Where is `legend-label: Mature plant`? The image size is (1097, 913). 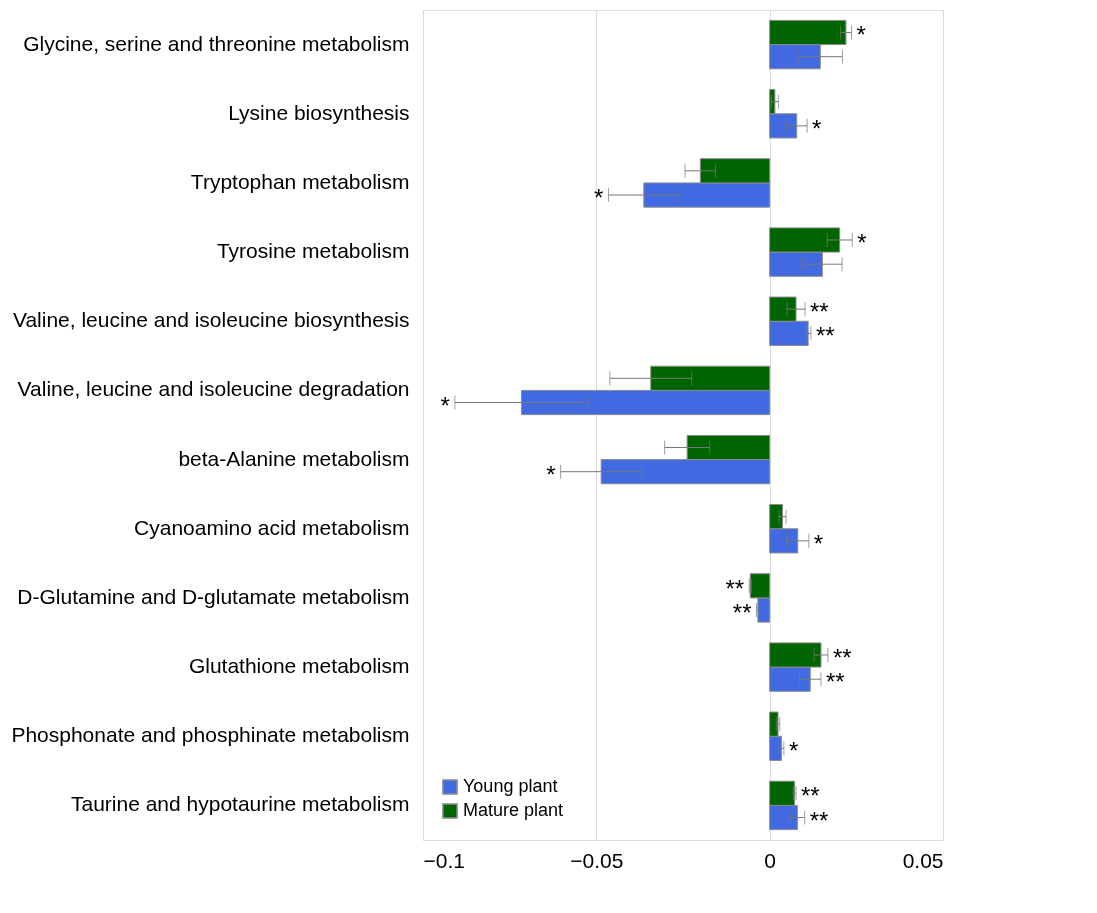 legend-label: Mature plant is located at coordinates (513, 810).